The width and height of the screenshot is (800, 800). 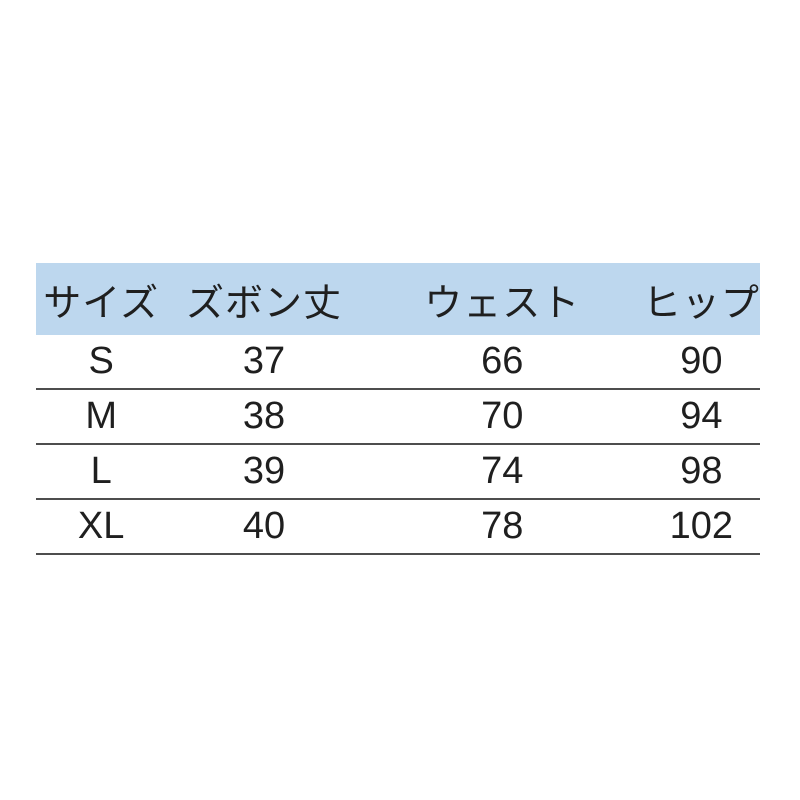 I want to click on header-pants-length: ズボン丈, so click(x=264, y=299).